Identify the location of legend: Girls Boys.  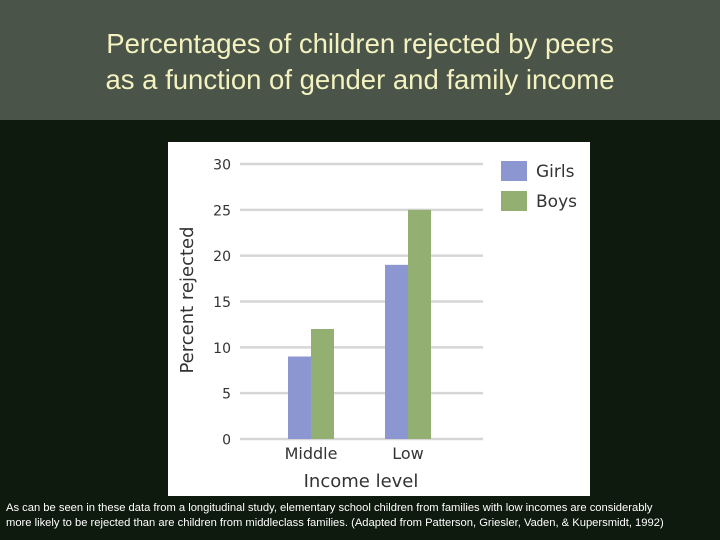
(539, 186).